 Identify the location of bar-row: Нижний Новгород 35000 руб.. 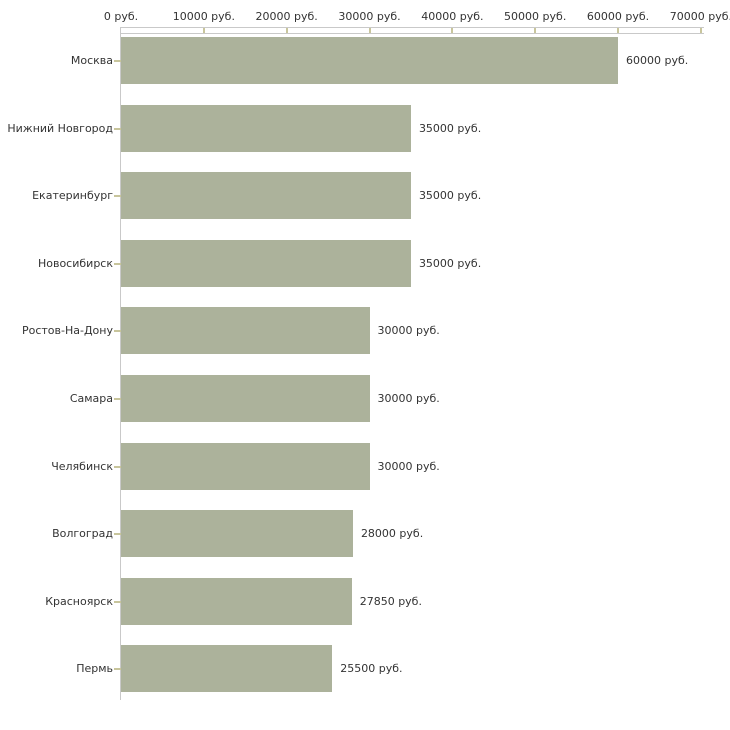
(365, 128).